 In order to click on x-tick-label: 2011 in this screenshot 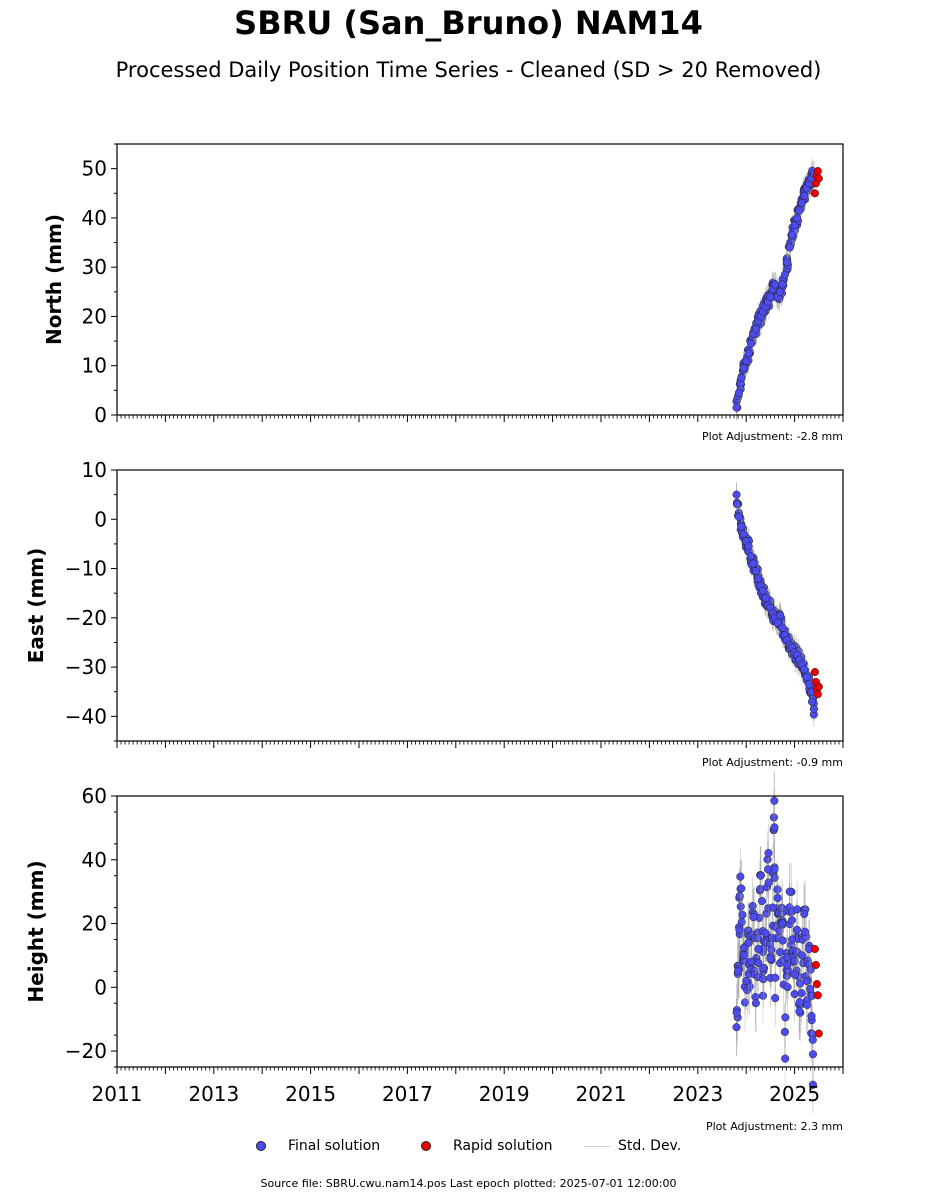, I will do `click(117, 1094)`.